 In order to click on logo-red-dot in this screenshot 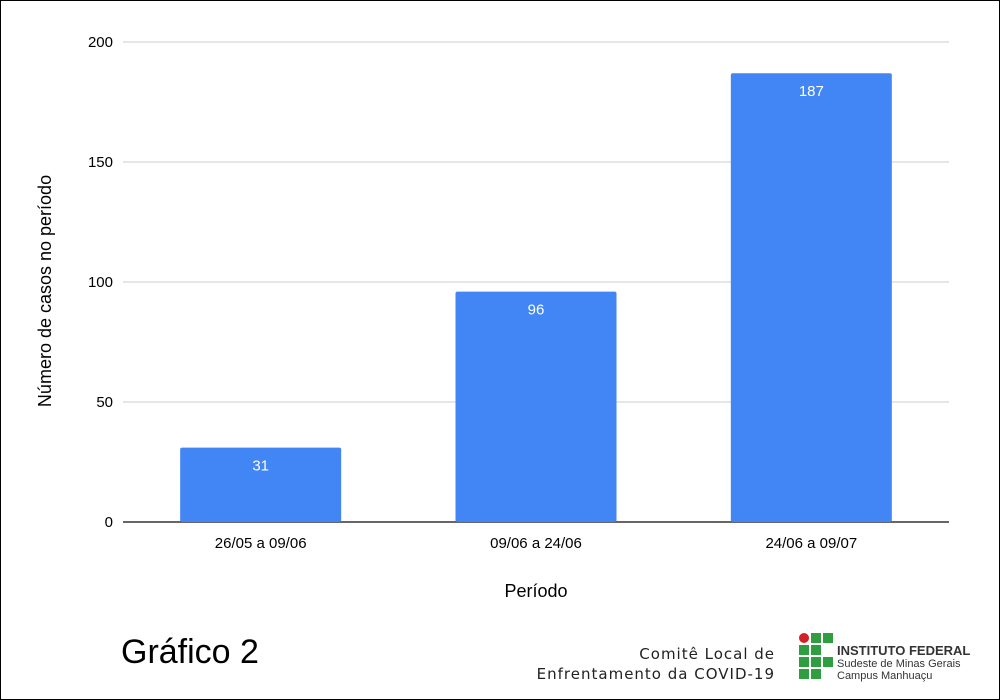, I will do `click(804, 638)`.